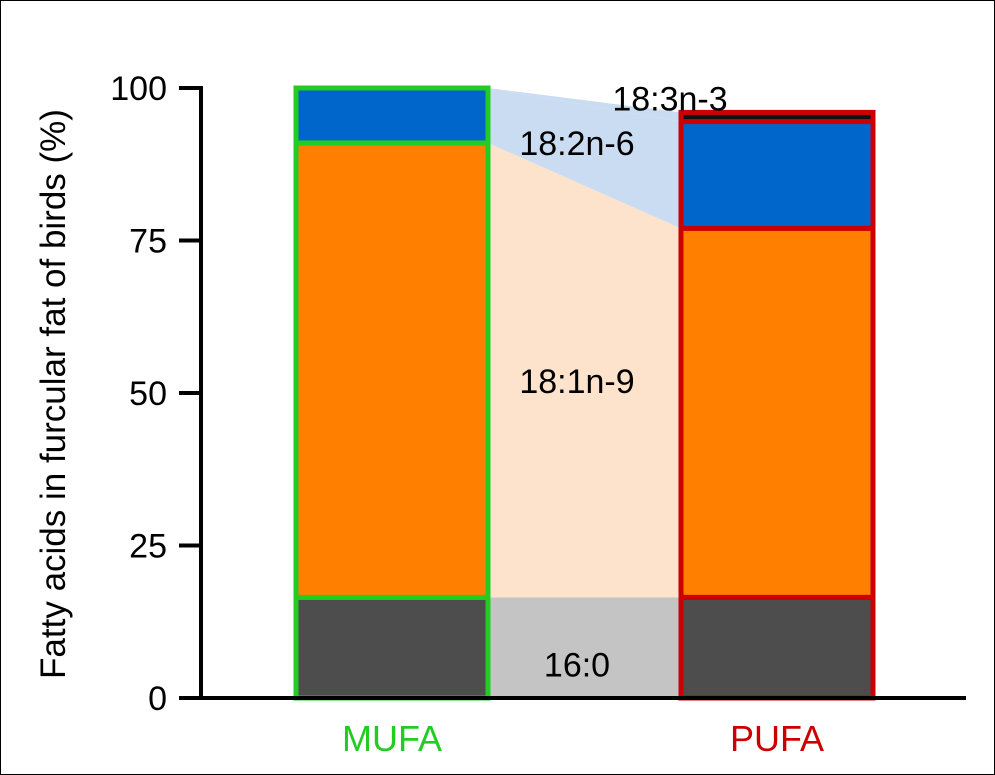 The width and height of the screenshot is (995, 775). What do you see at coordinates (583, 738) in the screenshot?
I see `x-tick-labels: MUFA PUFA` at bounding box center [583, 738].